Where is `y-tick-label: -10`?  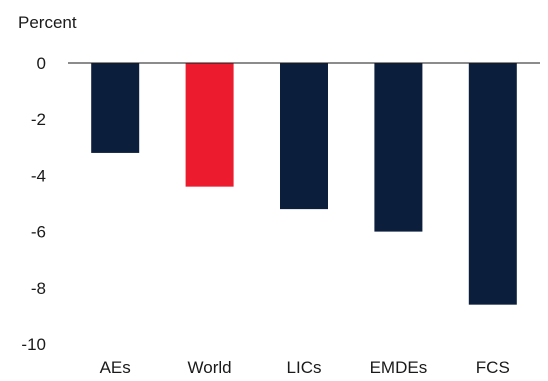 y-tick-label: -10 is located at coordinates (33, 344).